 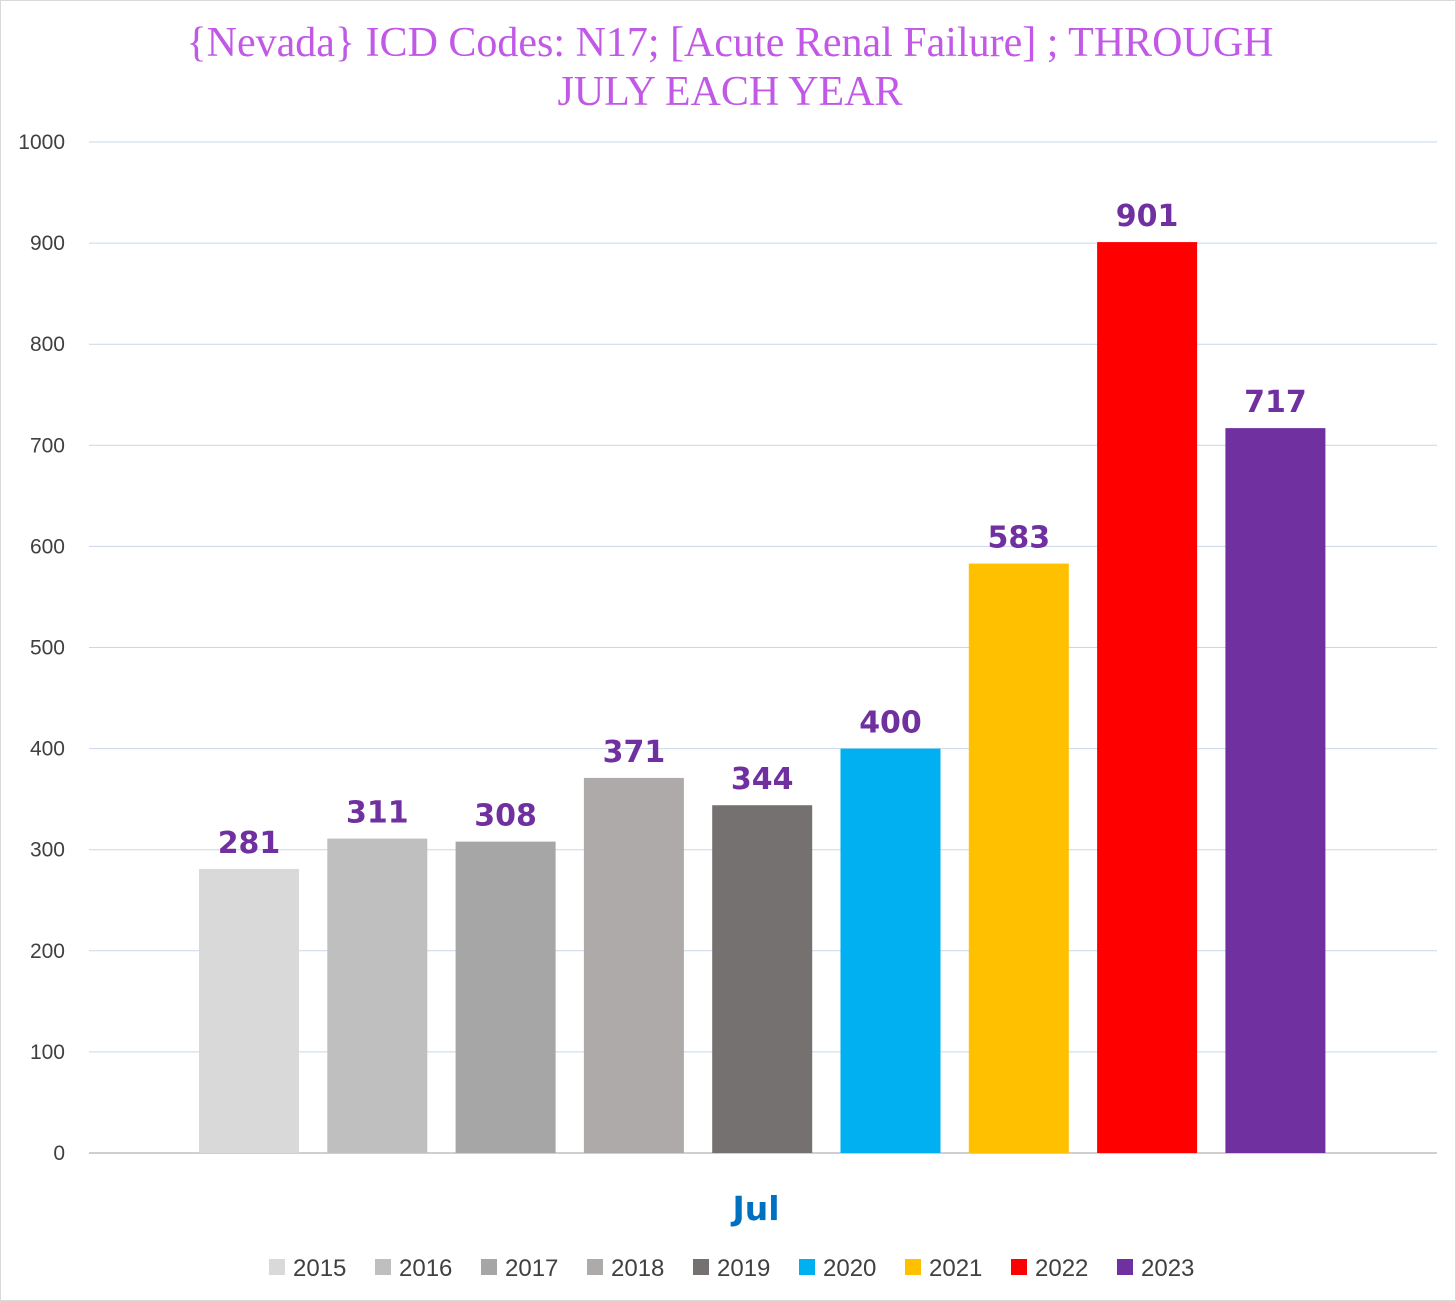 I want to click on legend-label: 2023, so click(x=1167, y=1268).